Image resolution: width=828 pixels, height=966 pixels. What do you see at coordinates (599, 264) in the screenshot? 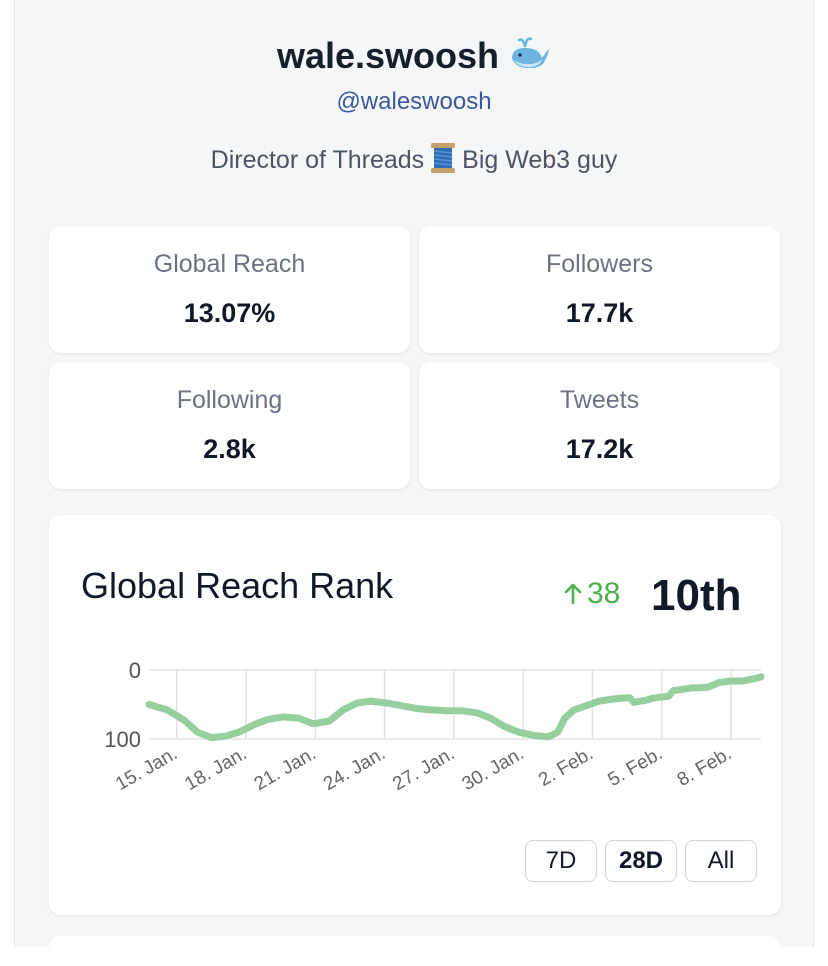
I see `stat-label: Followers` at bounding box center [599, 264].